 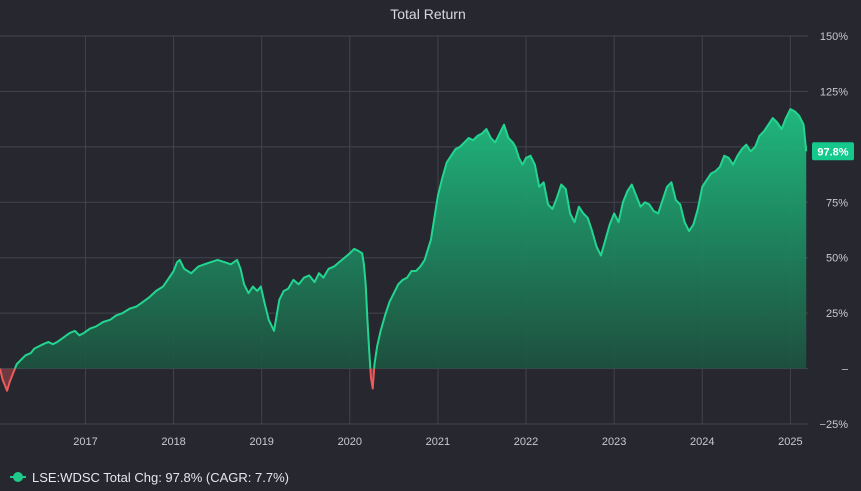 I want to click on legend-text: LSE:WDSC Total Chg: 97.8% (CAGR: 7.7%), so click(x=160, y=477).